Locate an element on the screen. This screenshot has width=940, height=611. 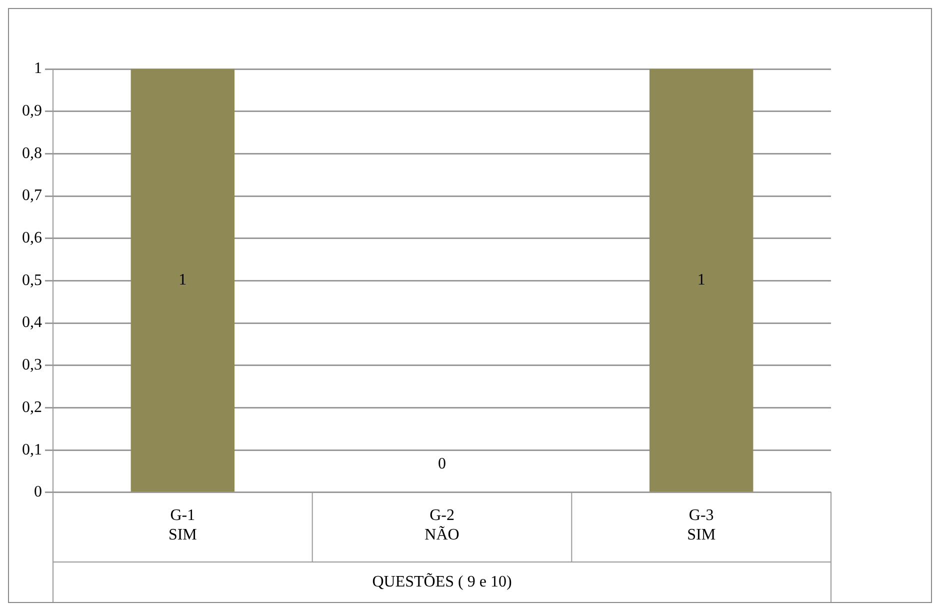
x-tick-label: G-3 SIM is located at coordinates (701, 525).